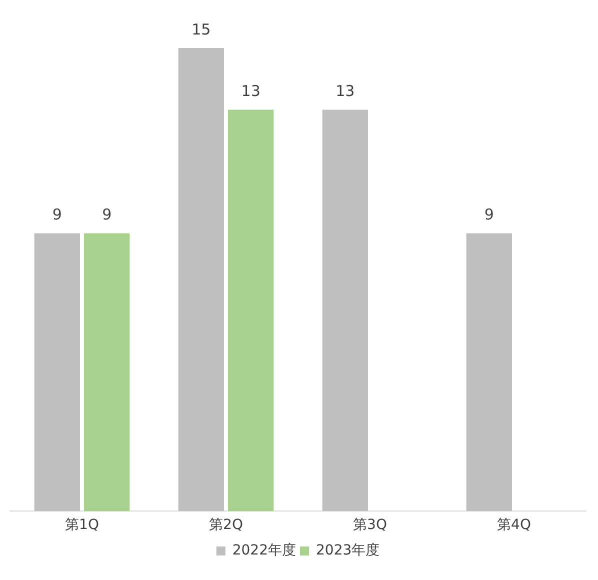 The image size is (598, 580). I want to click on x-tick-label: 第2Q, so click(226, 525).